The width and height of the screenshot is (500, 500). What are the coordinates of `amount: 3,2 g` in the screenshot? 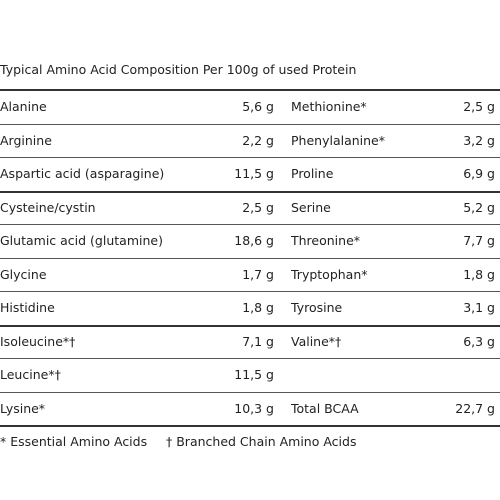 It's located at (479, 140).